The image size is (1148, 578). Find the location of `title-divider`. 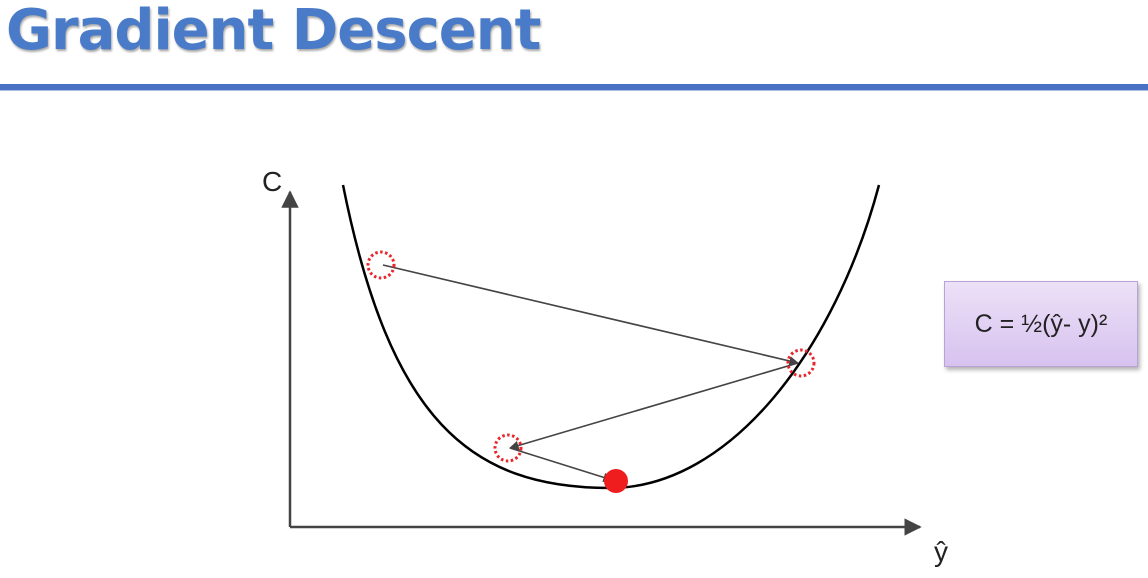

title-divider is located at coordinates (574, 87).